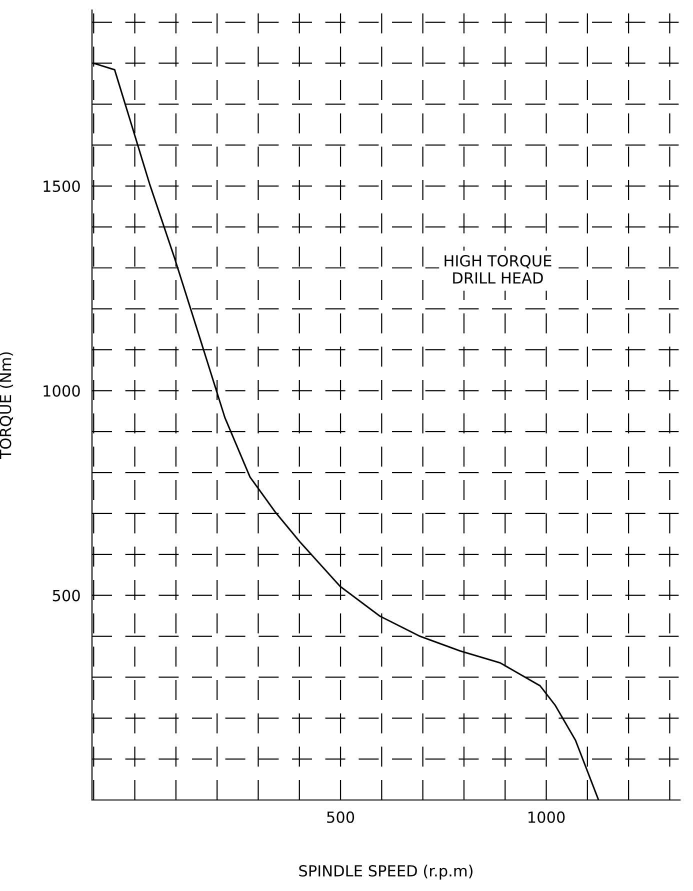 The image size is (693, 891). Describe the element at coordinates (62, 391) in the screenshot. I see `y-tick-label: 1000` at that location.